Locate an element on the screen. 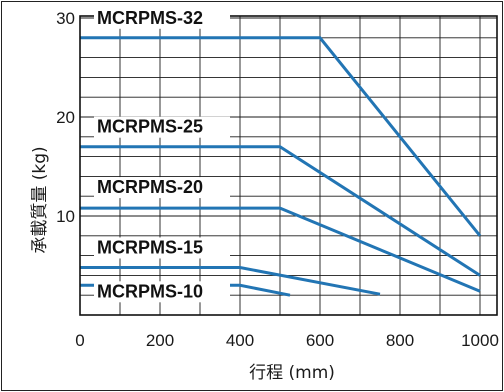  x-tick-label: 0 is located at coordinates (79, 340).